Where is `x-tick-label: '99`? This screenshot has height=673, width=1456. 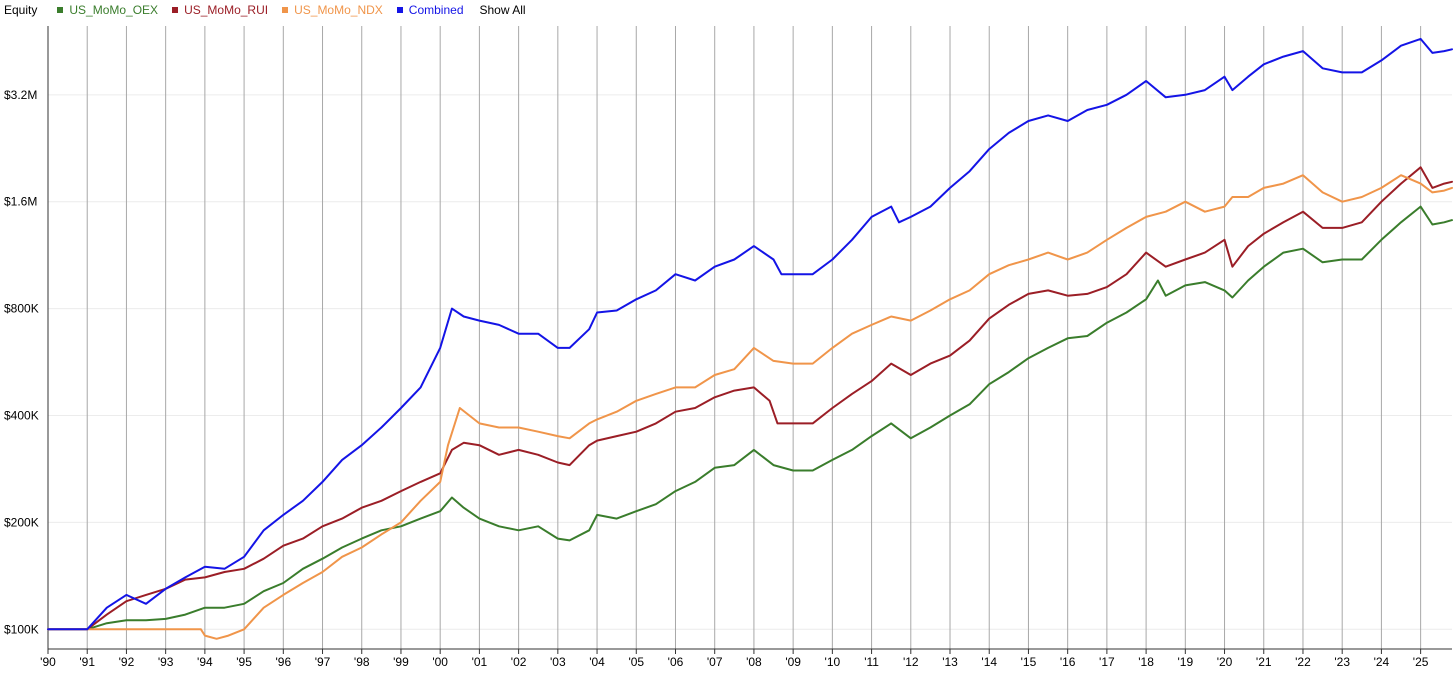 x-tick-label: '99 is located at coordinates (401, 662).